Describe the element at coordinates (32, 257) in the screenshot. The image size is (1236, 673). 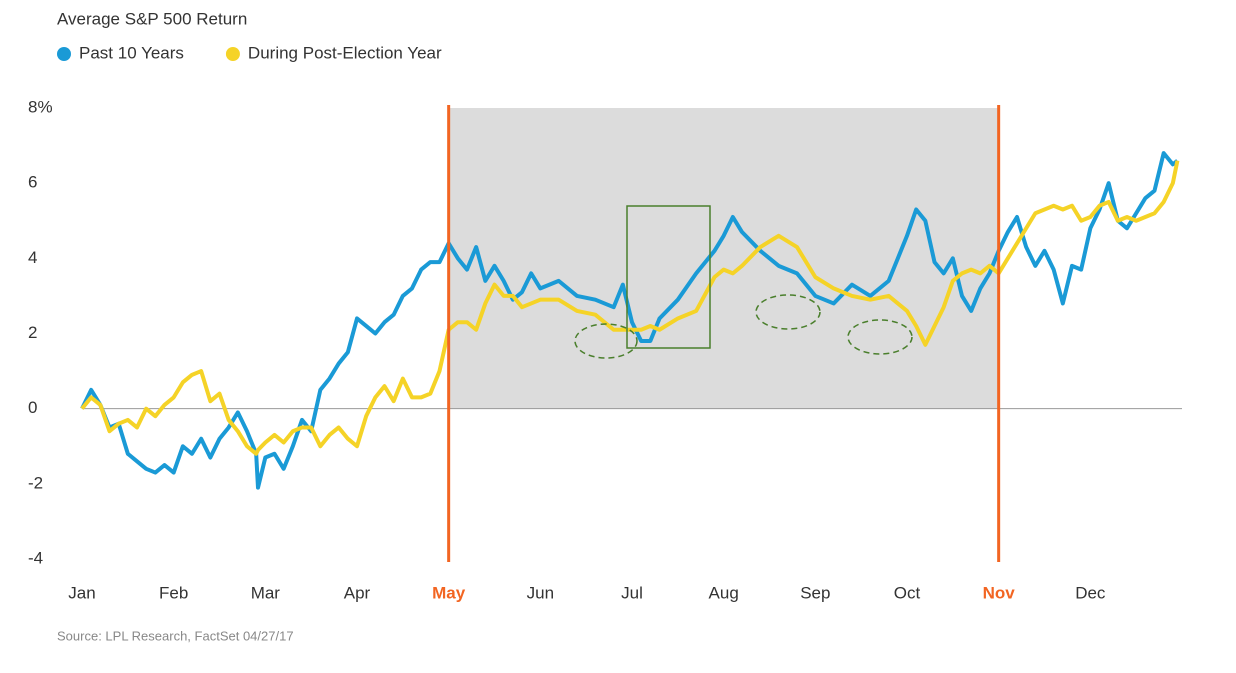
I see `y-tick-label: 4` at that location.